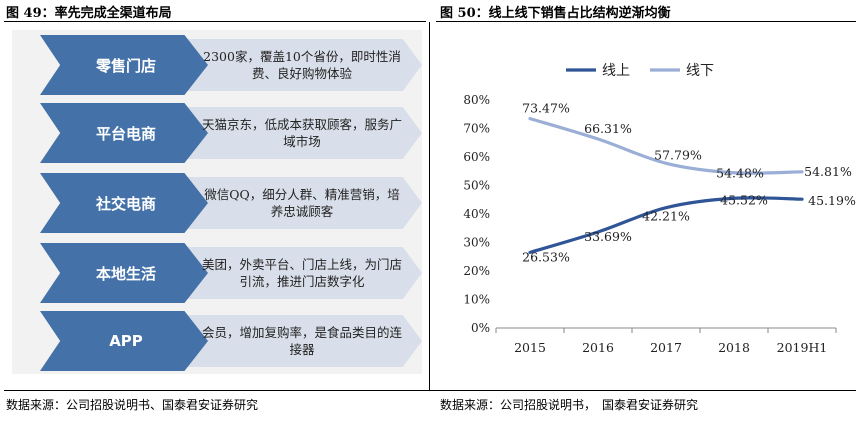 This screenshot has height=421, width=863. I want to click on channel-description: 美团，外卖平台、门店上线，为门店引流，推进门店数字化, so click(302, 273).